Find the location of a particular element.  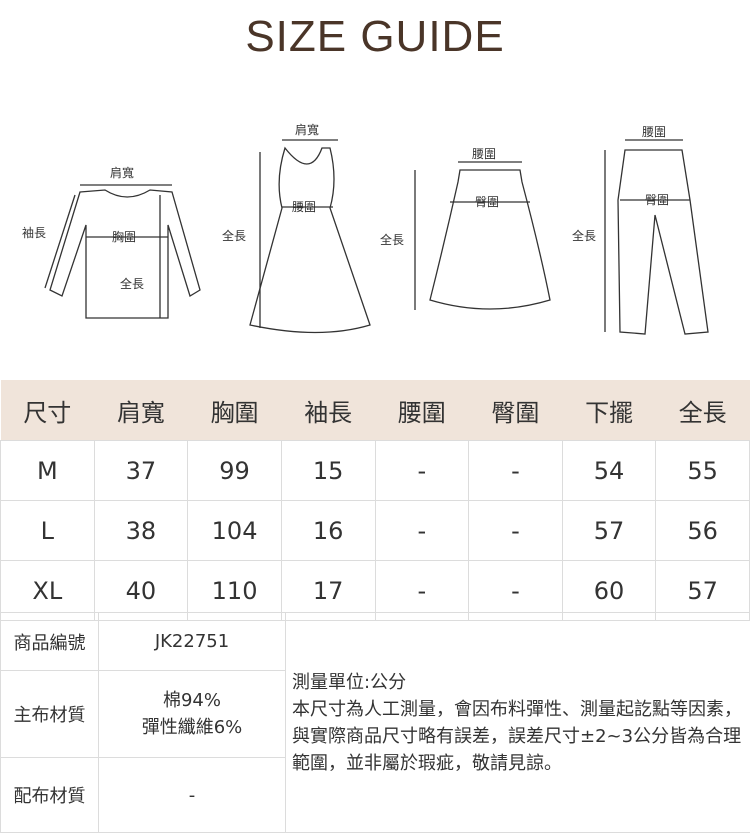

cell: L is located at coordinates (47, 530).